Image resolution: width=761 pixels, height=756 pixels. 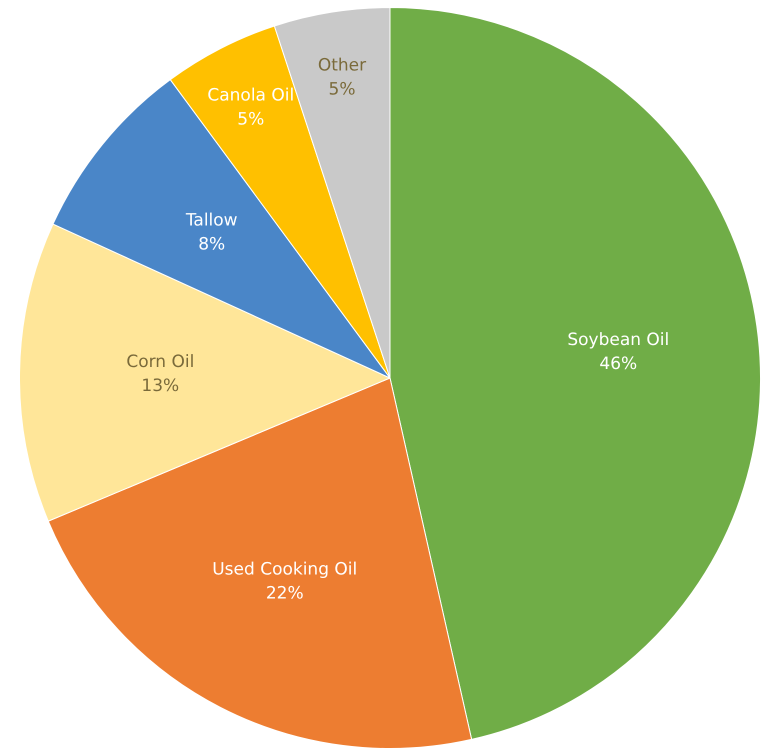 What do you see at coordinates (160, 386) in the screenshot?
I see `data-label: 13%` at bounding box center [160, 386].